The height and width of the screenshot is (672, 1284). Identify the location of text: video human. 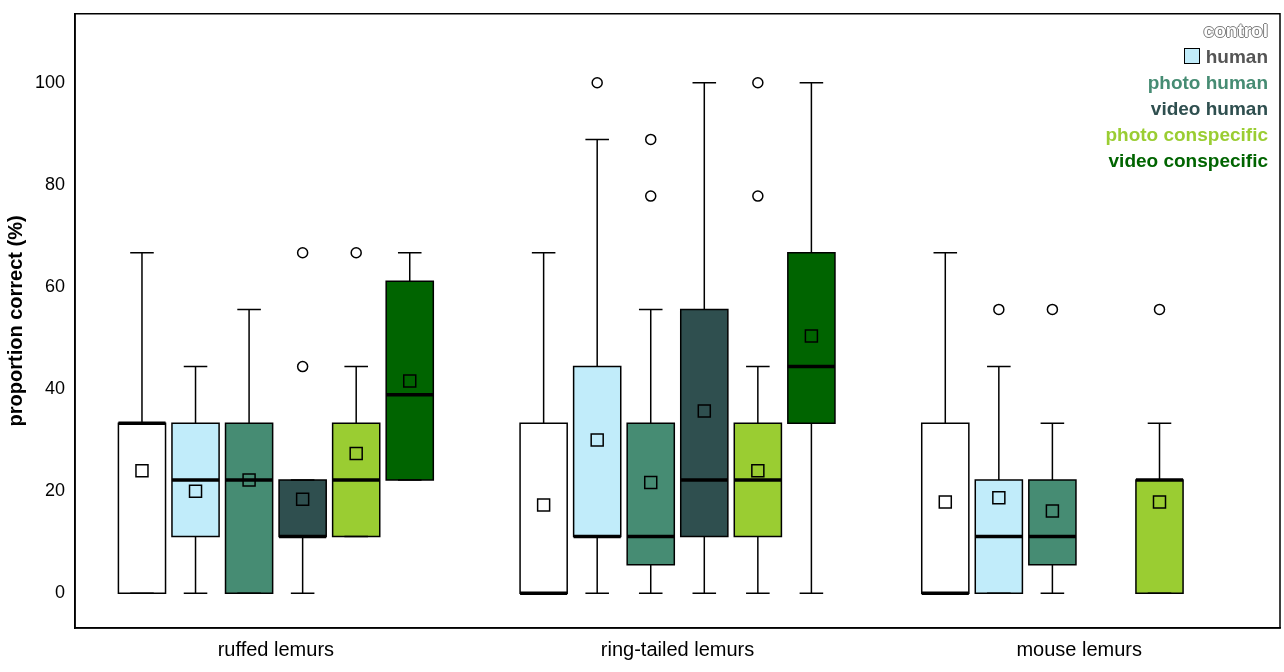
(1209, 108).